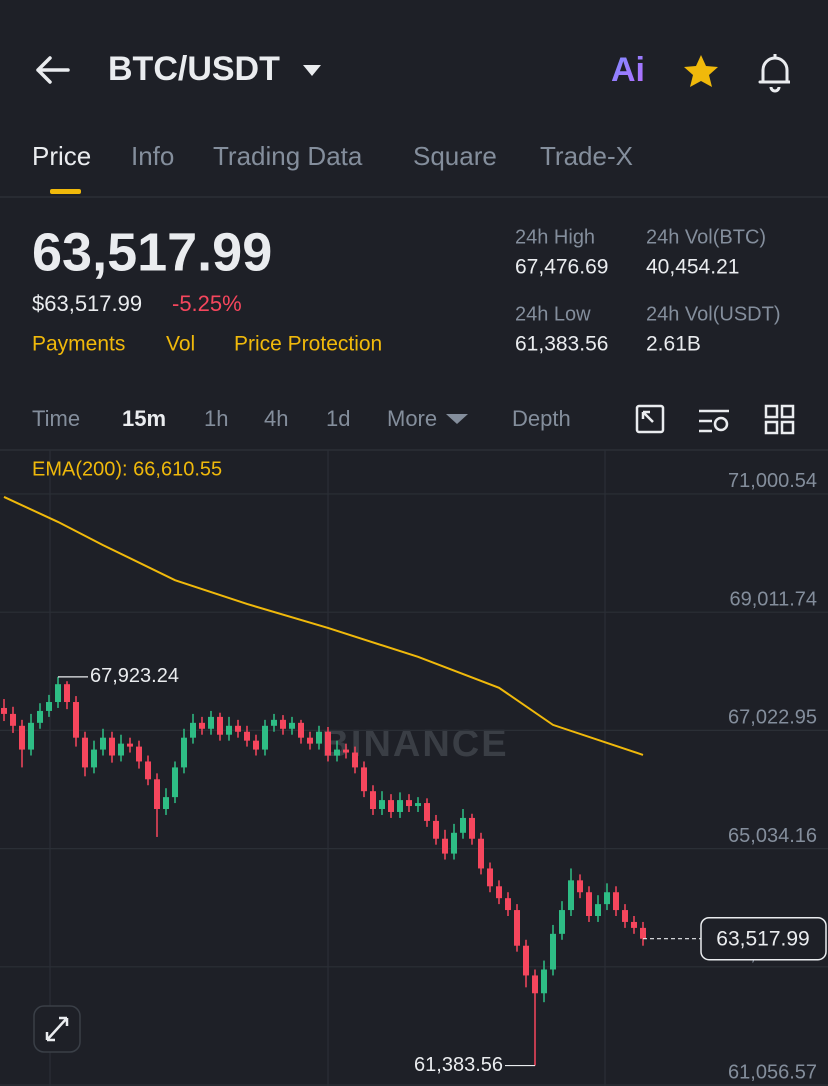  I want to click on last-price-label: 63,517.99, so click(762, 938).